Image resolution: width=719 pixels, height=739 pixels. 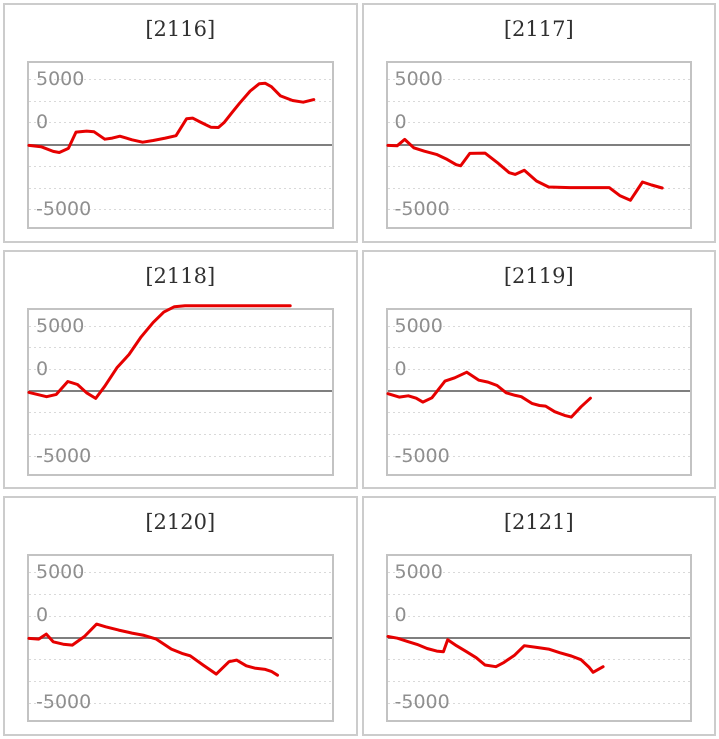 What do you see at coordinates (180, 275) in the screenshot?
I see `machine-number-title: [2118]` at bounding box center [180, 275].